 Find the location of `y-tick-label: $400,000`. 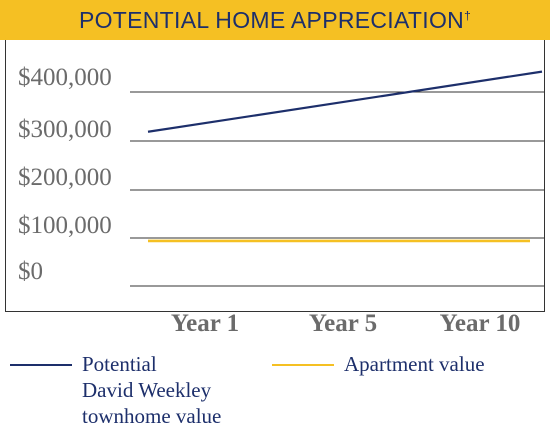

y-tick-label: $400,000 is located at coordinates (65, 77).